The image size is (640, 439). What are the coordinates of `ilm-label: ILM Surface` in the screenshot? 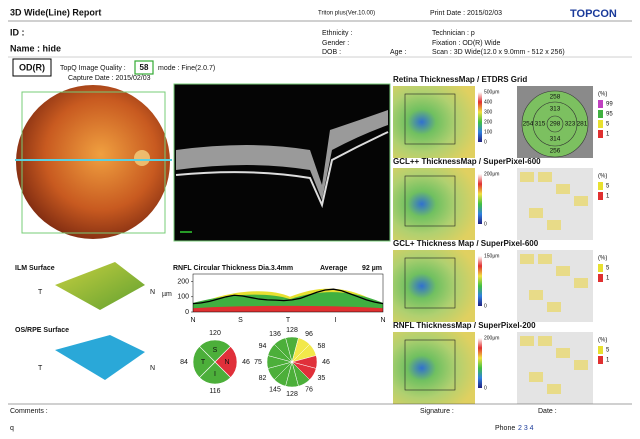 It's located at (35, 268).